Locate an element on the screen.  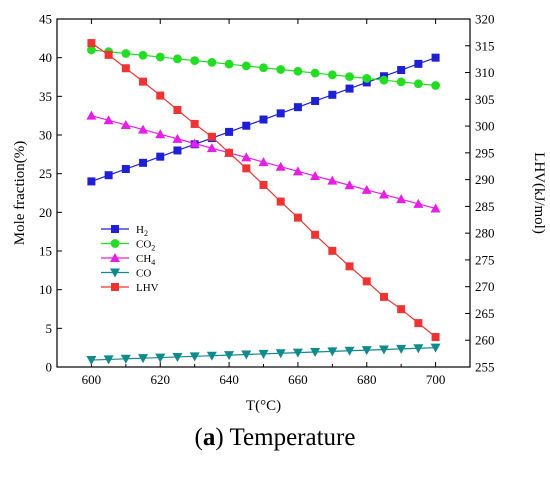
x-tick-label: 660 is located at coordinates (298, 379).